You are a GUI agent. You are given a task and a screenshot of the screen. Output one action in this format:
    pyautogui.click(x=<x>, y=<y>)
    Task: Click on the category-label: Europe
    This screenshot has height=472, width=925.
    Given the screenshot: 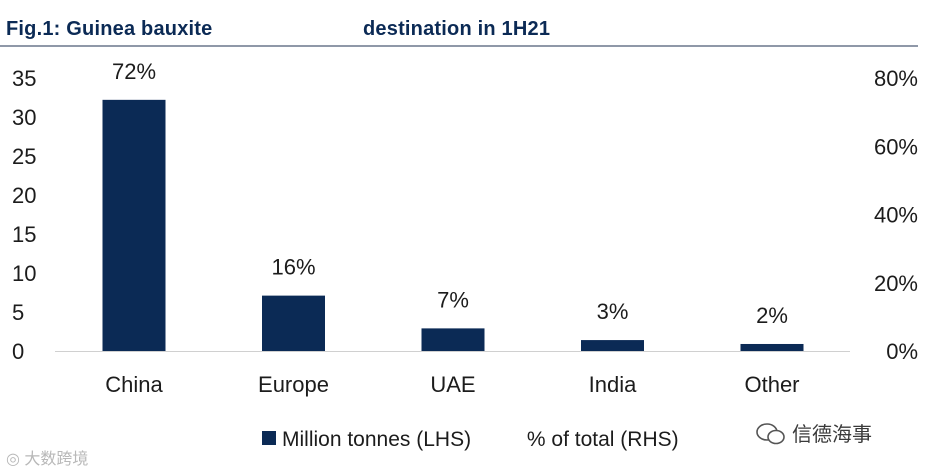 What is the action you would take?
    pyautogui.click(x=293, y=384)
    